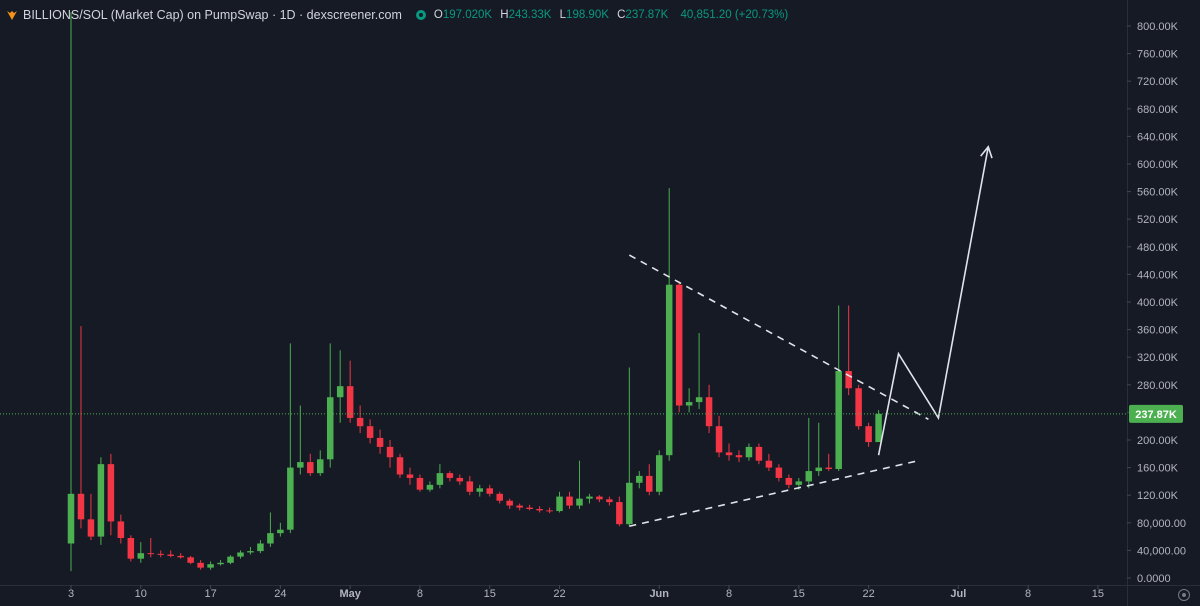  Describe the element at coordinates (1158, 469) in the screenshot. I see `y-tick-label: 160.00K` at that location.